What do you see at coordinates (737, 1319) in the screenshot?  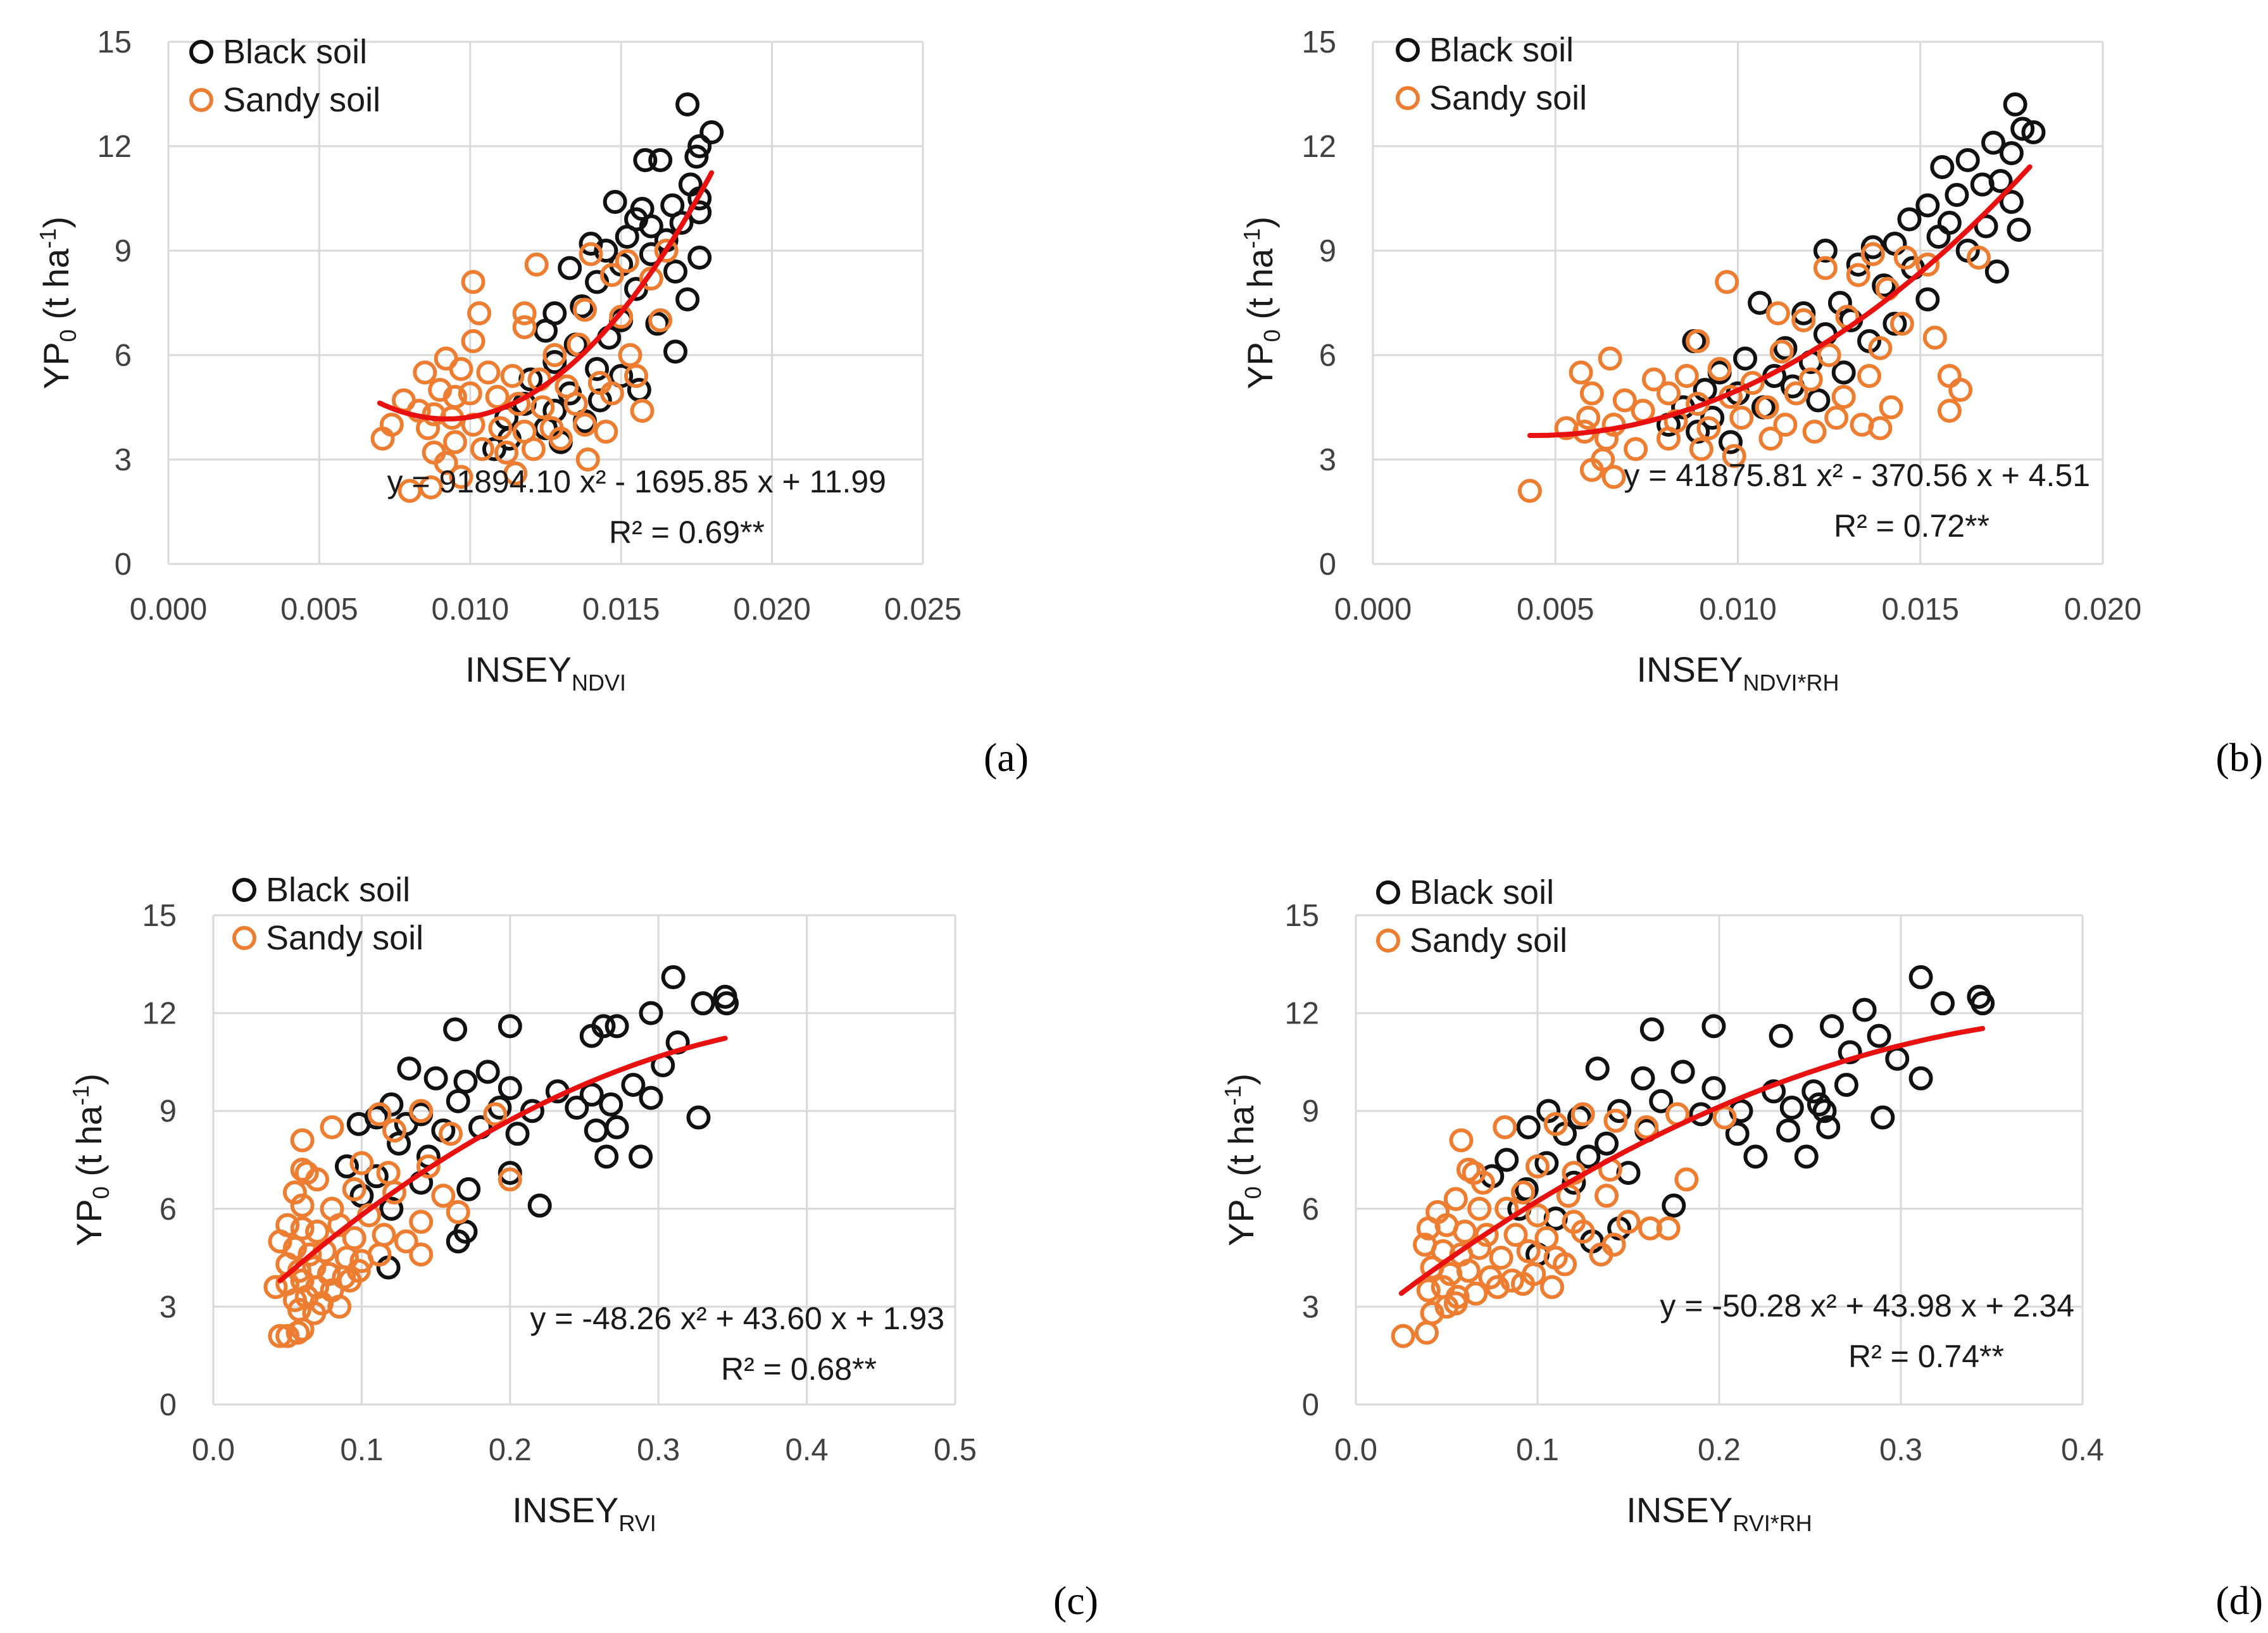 I see `regression-equation: y = -48.26 x² + 43.60 x + 1.93` at bounding box center [737, 1319].